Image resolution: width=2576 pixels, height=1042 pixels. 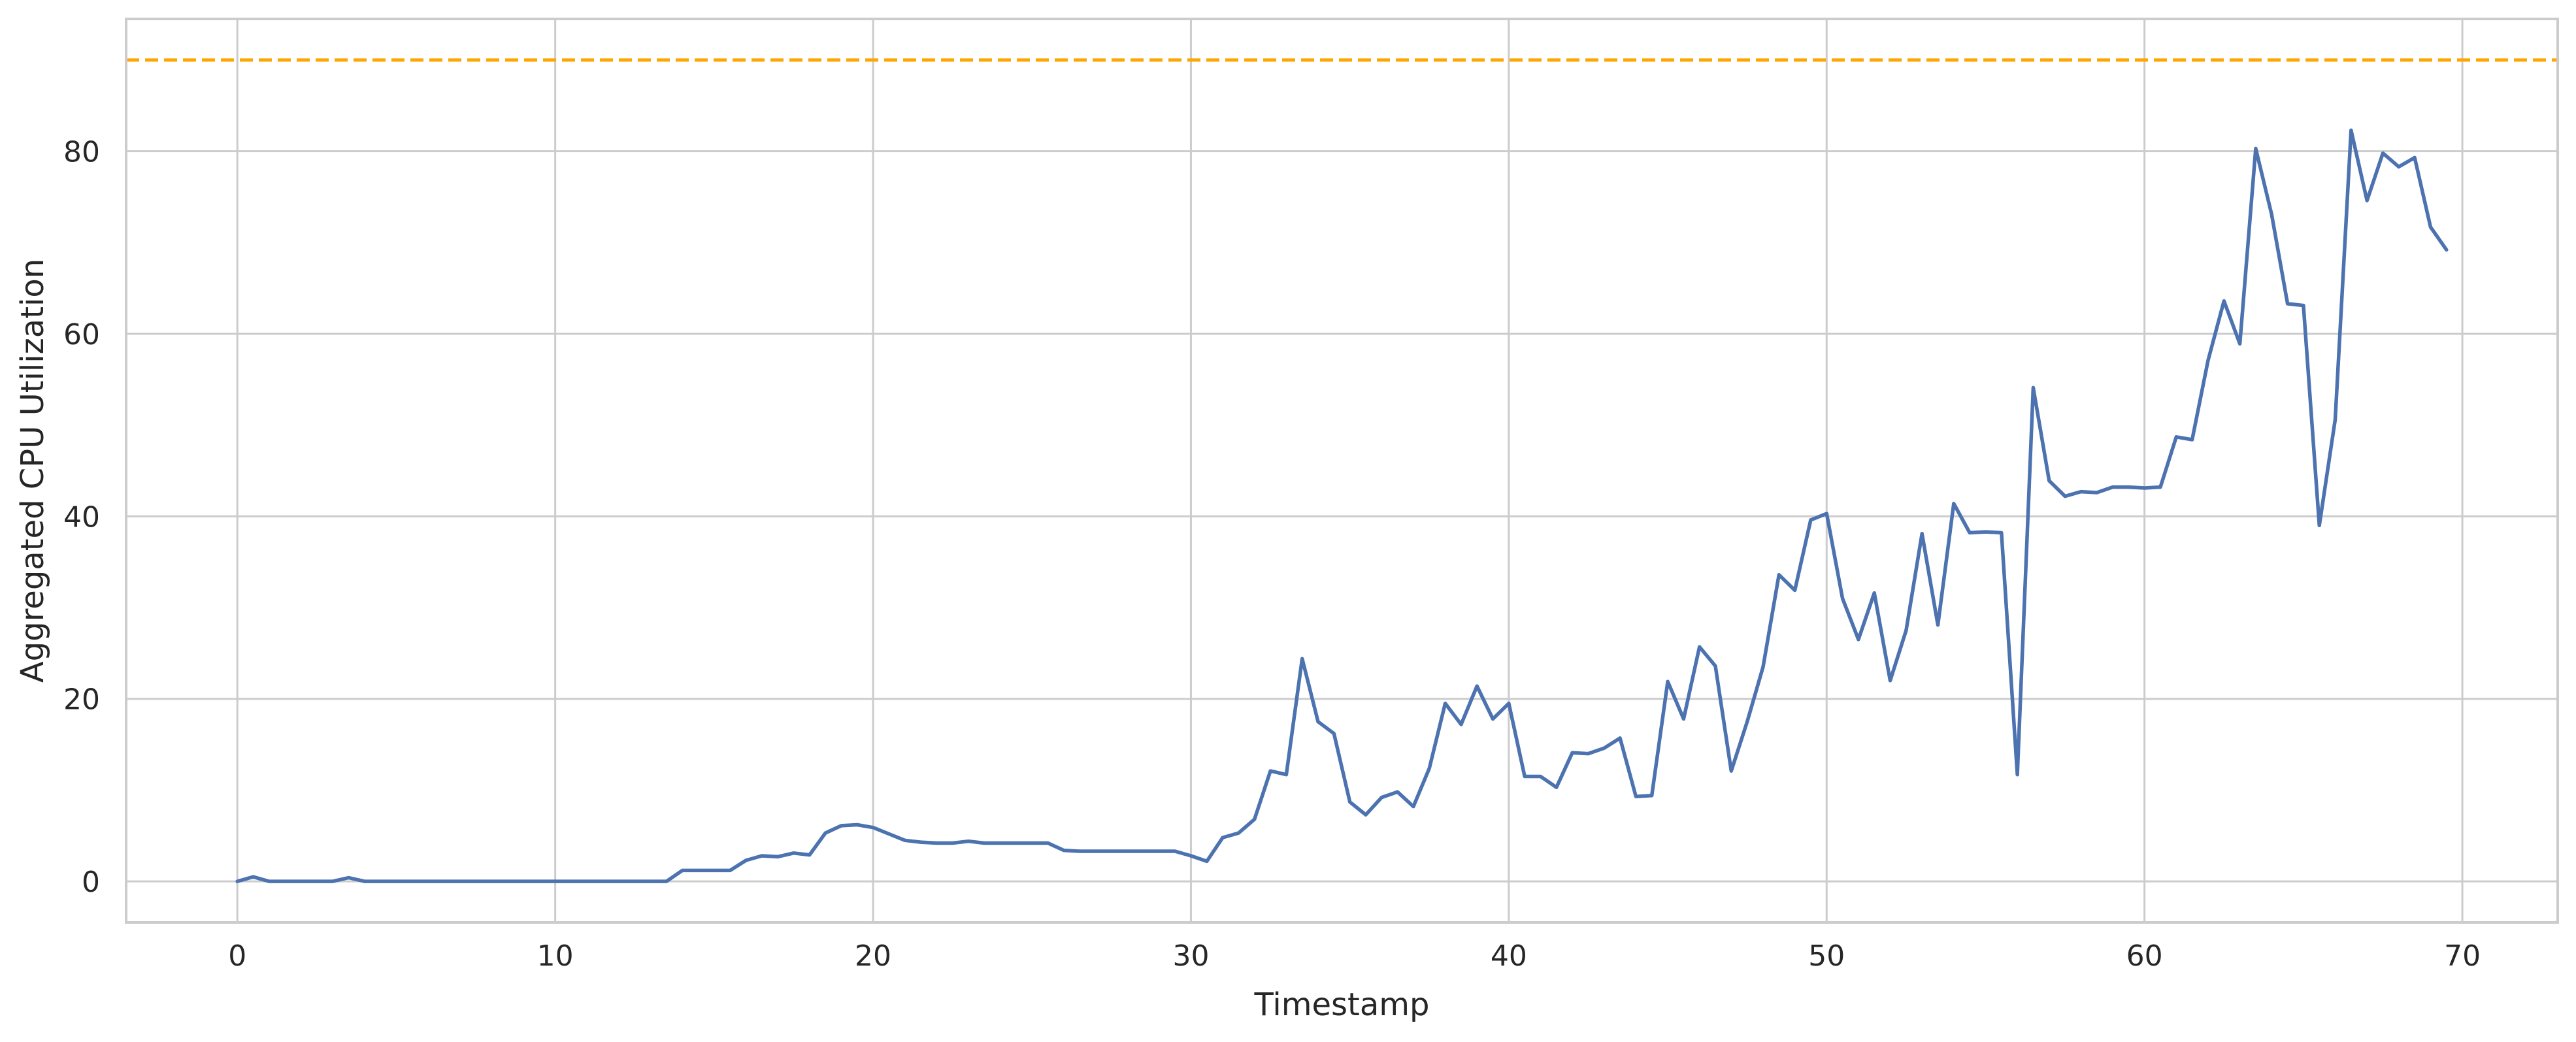 What do you see at coordinates (81, 152) in the screenshot?
I see `y-tick-label: 80` at bounding box center [81, 152].